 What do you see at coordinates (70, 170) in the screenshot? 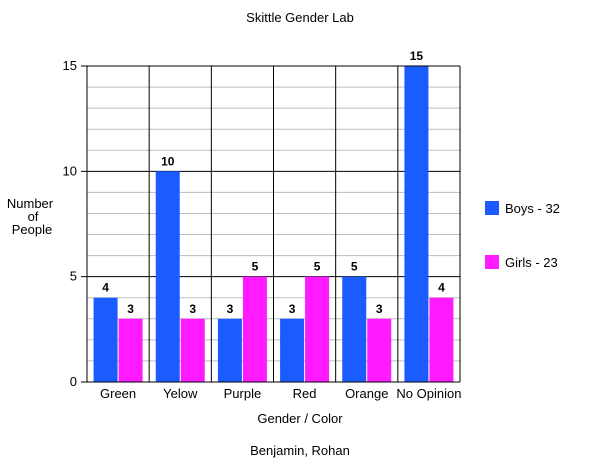
I see `y-tick-label: 10` at bounding box center [70, 170].